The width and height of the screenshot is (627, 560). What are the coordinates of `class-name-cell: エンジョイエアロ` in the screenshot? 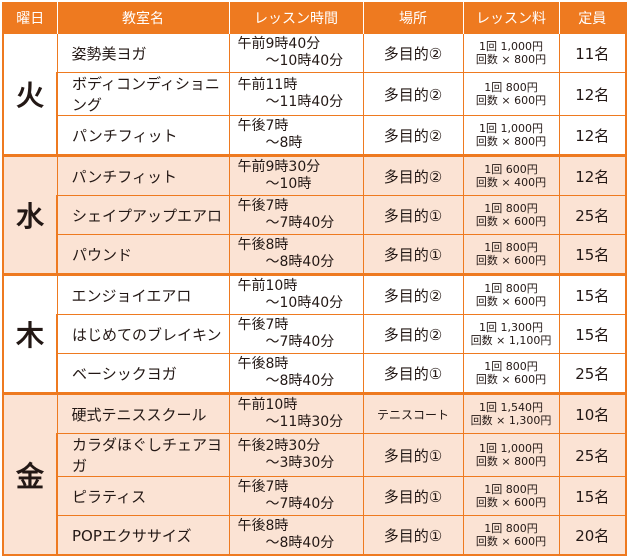 It's located at (143, 294).